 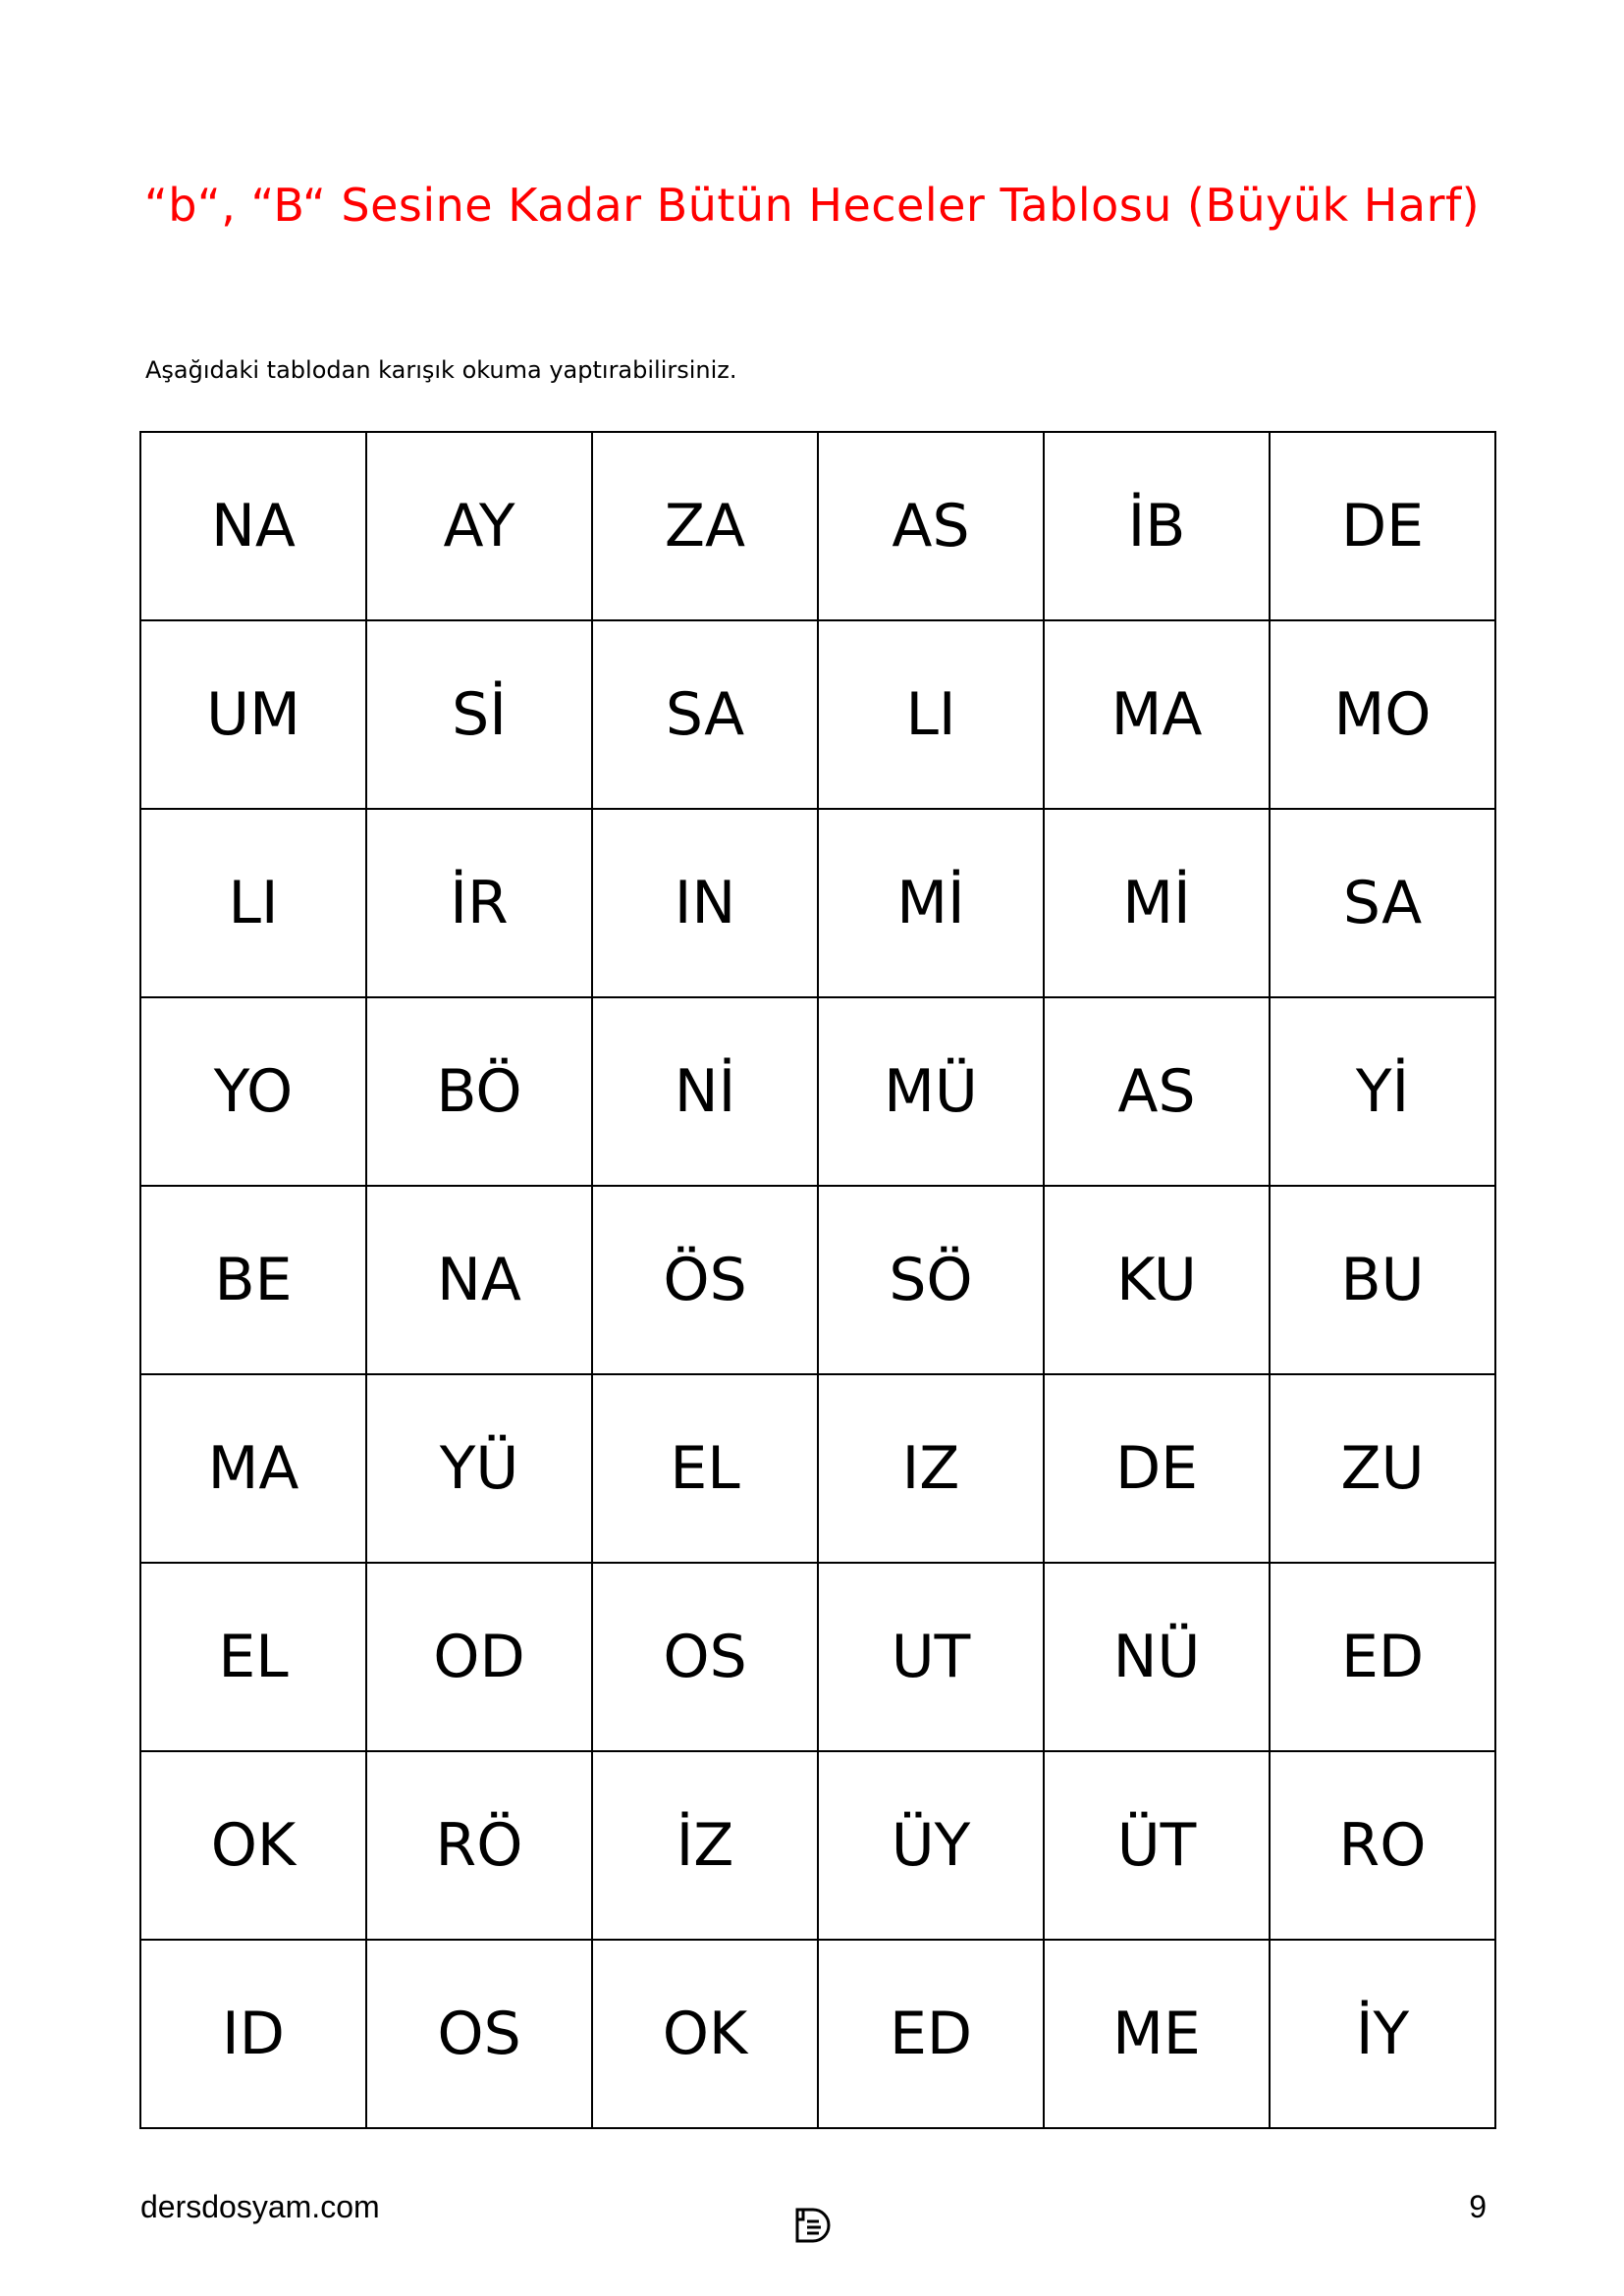 What do you see at coordinates (1382, 1280) in the screenshot?
I see `syllable-cell: BU` at bounding box center [1382, 1280].